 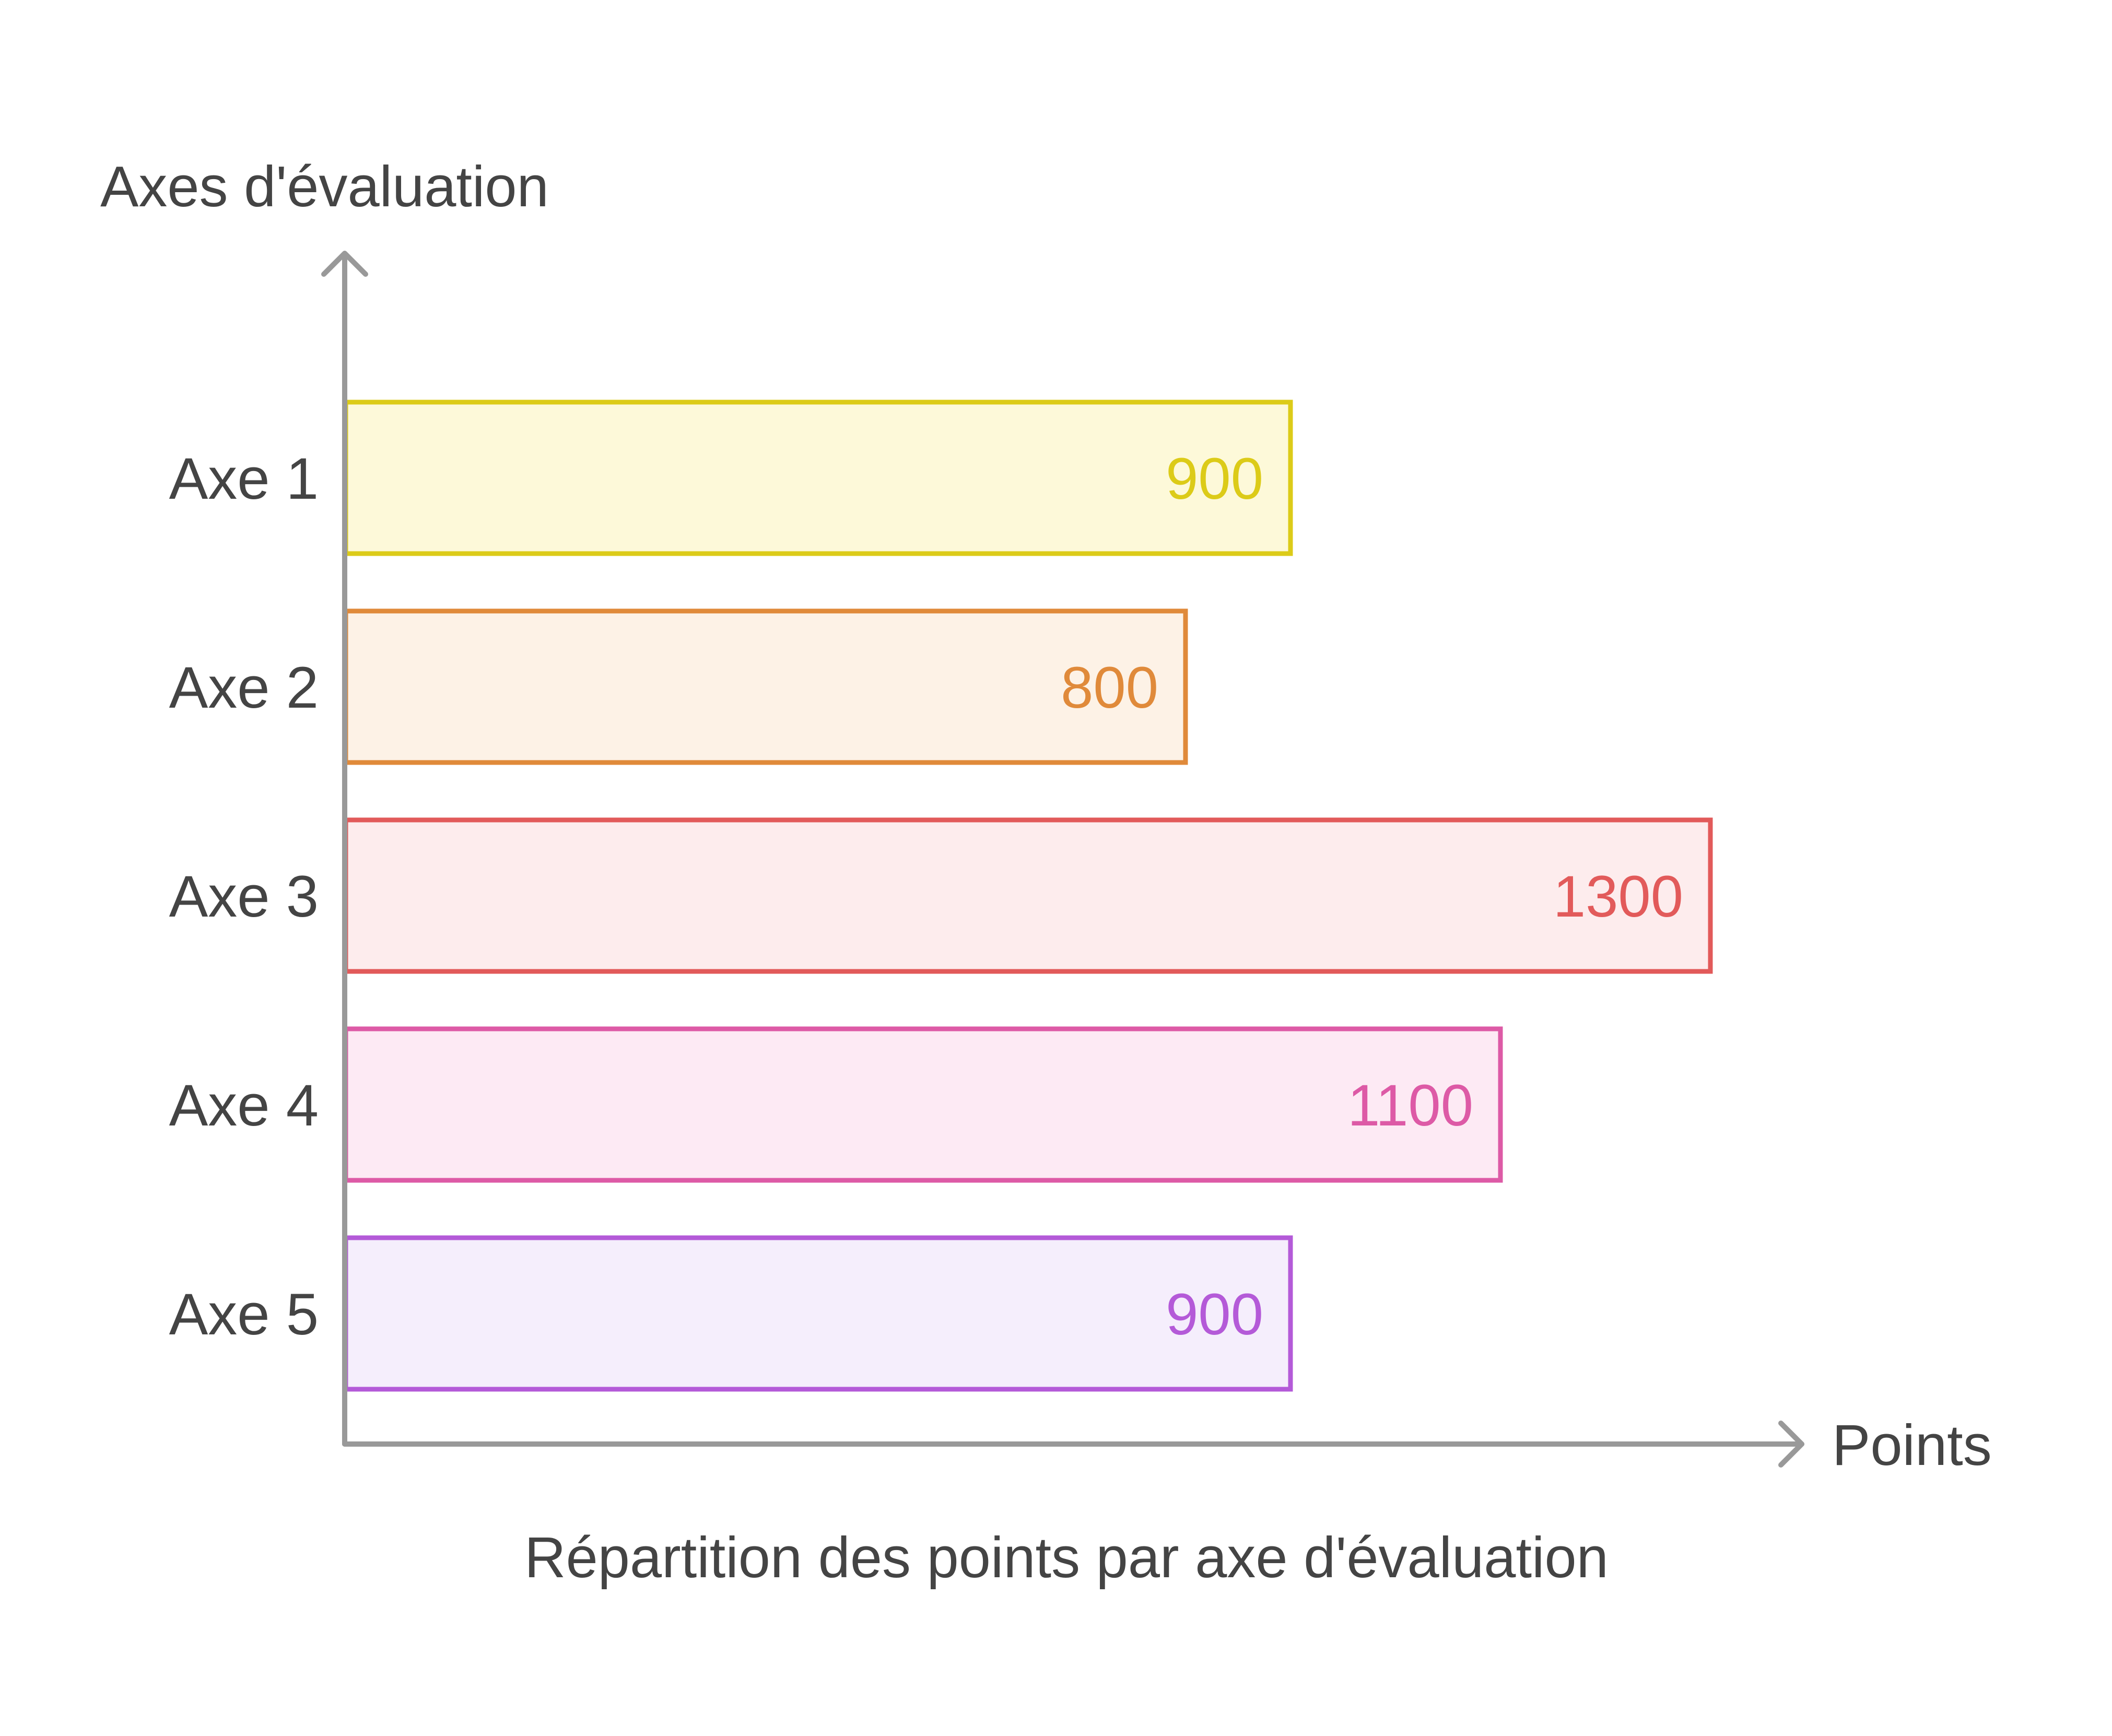 I want to click on x-axis-arrow-icon, so click(x=1791, y=1445).